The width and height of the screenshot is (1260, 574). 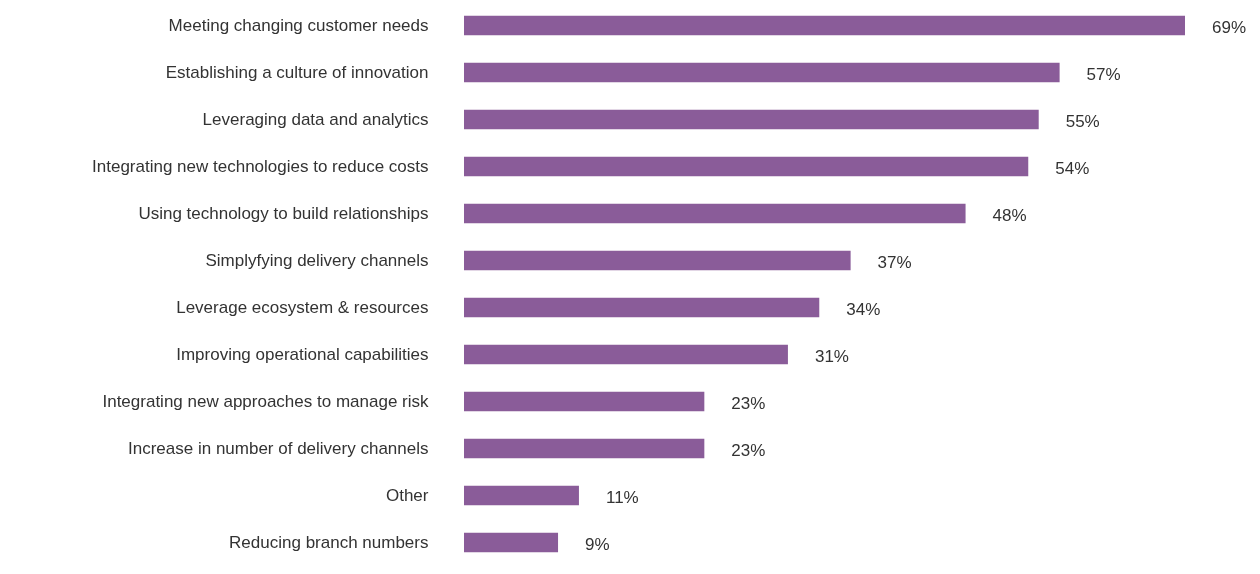 I want to click on y-tick-label: Integrating new technologies to reduce costs, so click(x=260, y=166).